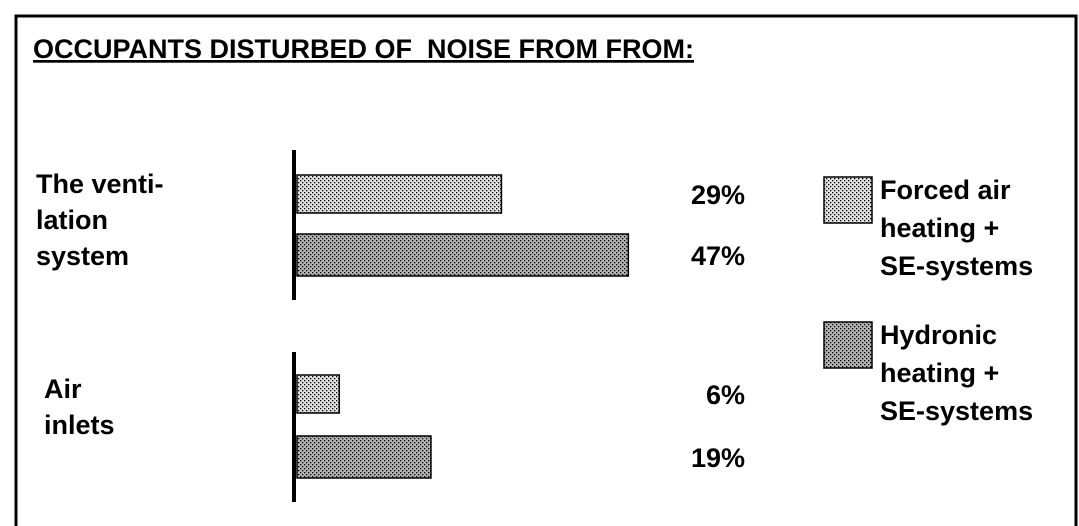 The height and width of the screenshot is (526, 1079). What do you see at coordinates (100, 220) in the screenshot?
I see `category-label: The venti-lation system` at bounding box center [100, 220].